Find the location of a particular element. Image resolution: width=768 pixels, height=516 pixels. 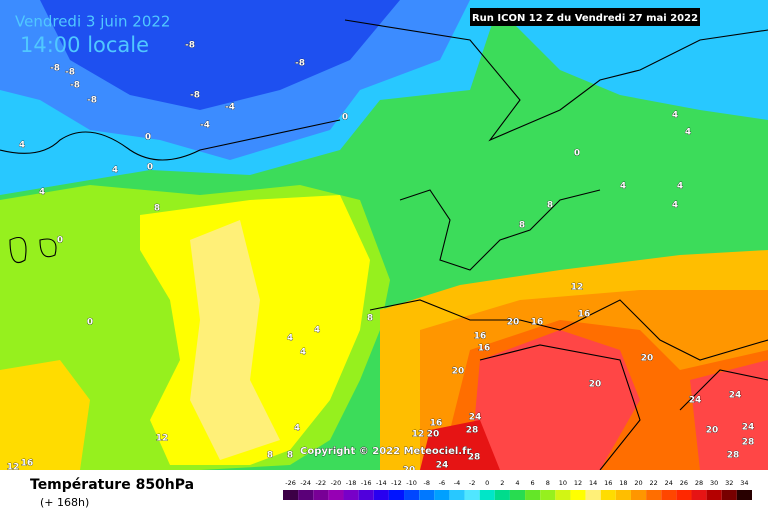

valid-date: Vendredi 3 juin 2022 is located at coordinates (92, 22).